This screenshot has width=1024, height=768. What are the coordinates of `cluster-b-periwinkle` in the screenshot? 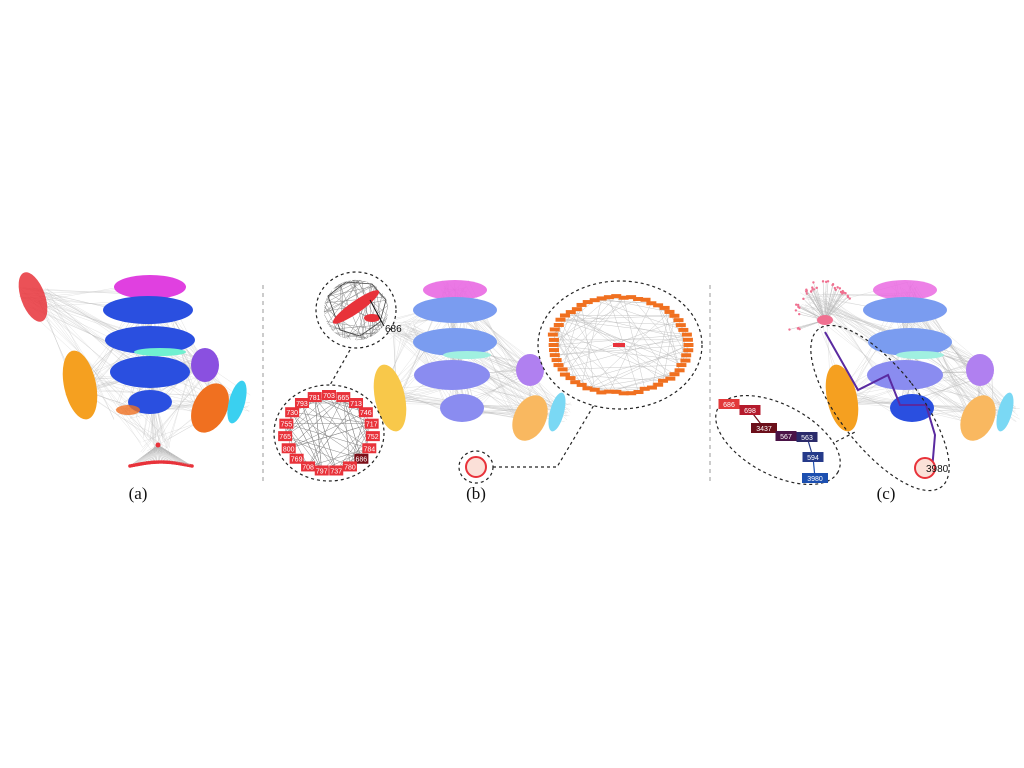 It's located at (452, 375).